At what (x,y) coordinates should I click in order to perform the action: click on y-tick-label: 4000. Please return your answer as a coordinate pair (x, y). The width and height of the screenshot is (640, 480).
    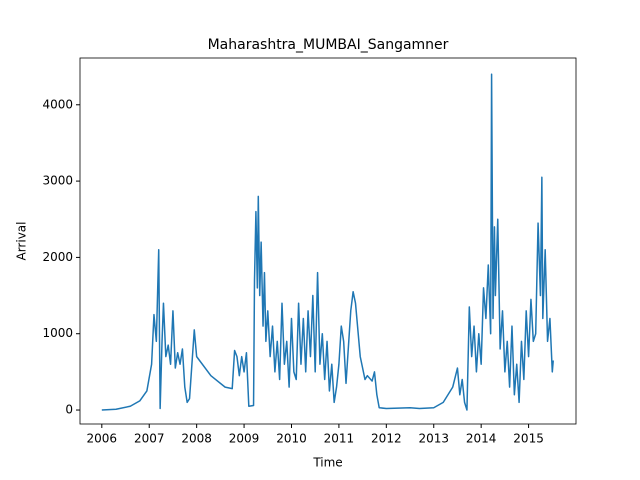
    Looking at the image, I should click on (57, 104).